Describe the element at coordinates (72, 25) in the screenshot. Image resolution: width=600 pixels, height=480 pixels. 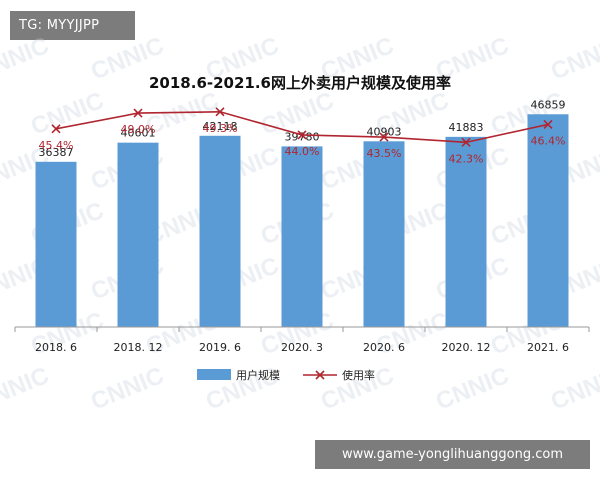
I see `tg-watermark-tag: TG: MYYJJPP` at that location.